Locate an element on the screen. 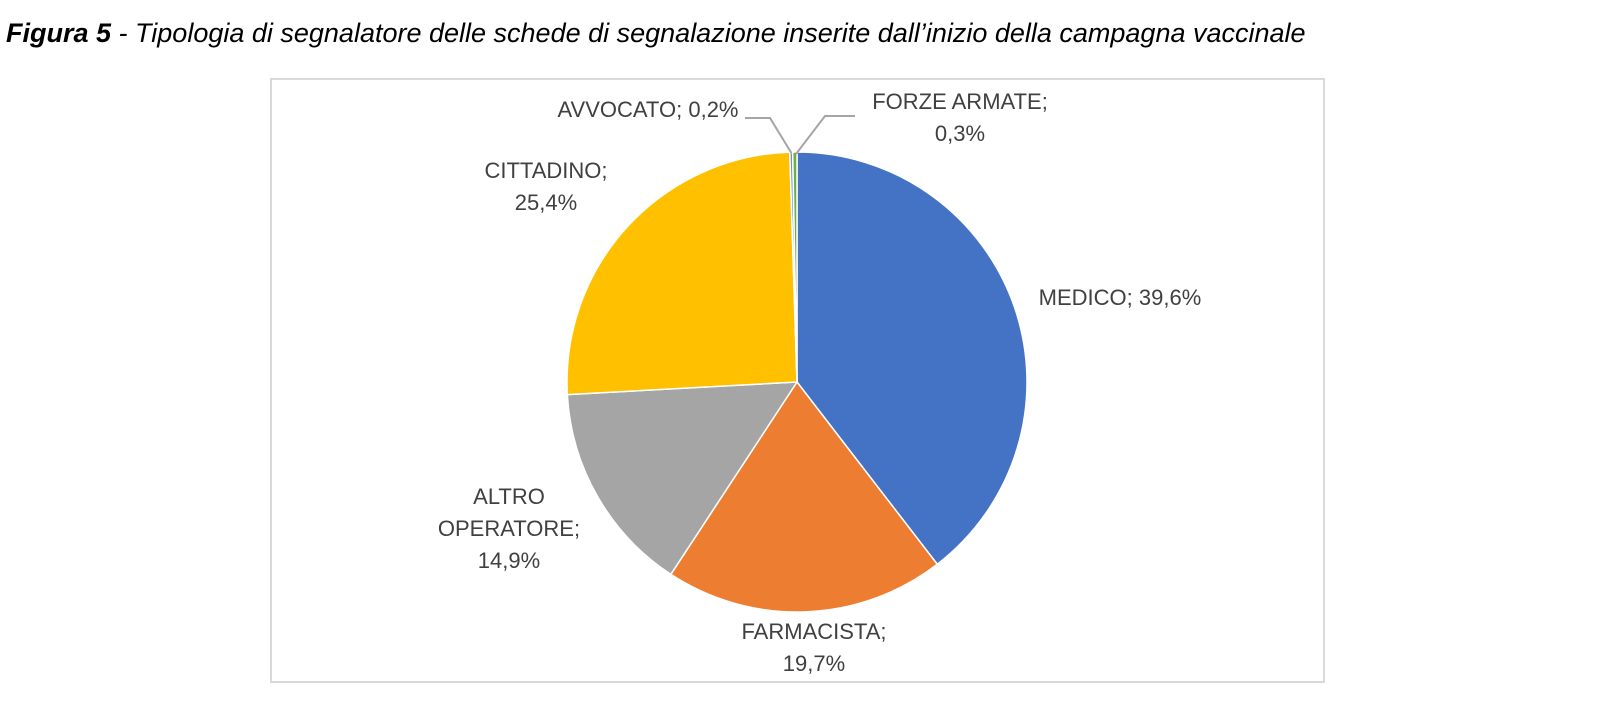  data-label: CITTADINO; 25,4% is located at coordinates (546, 187).